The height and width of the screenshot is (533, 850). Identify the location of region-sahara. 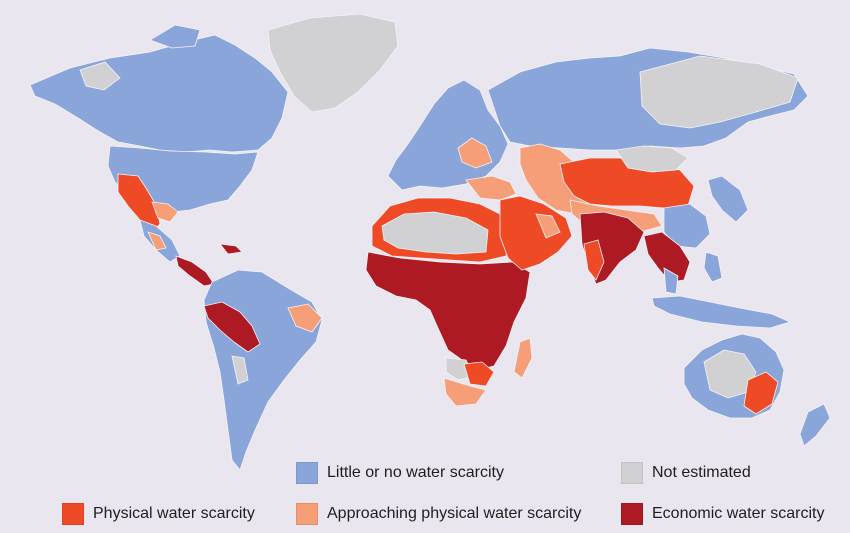
(435, 233).